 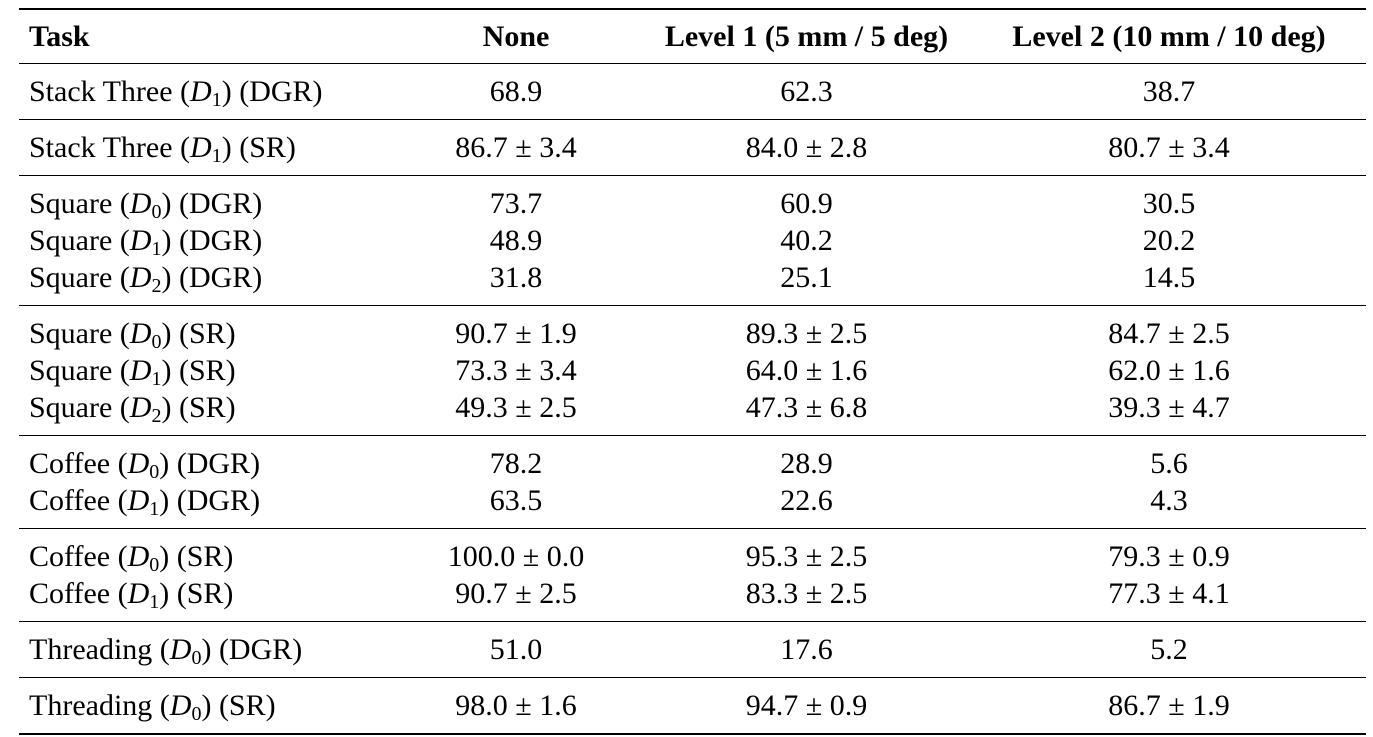 I want to click on cell-task: Square (D1) (SR), so click(x=205, y=370).